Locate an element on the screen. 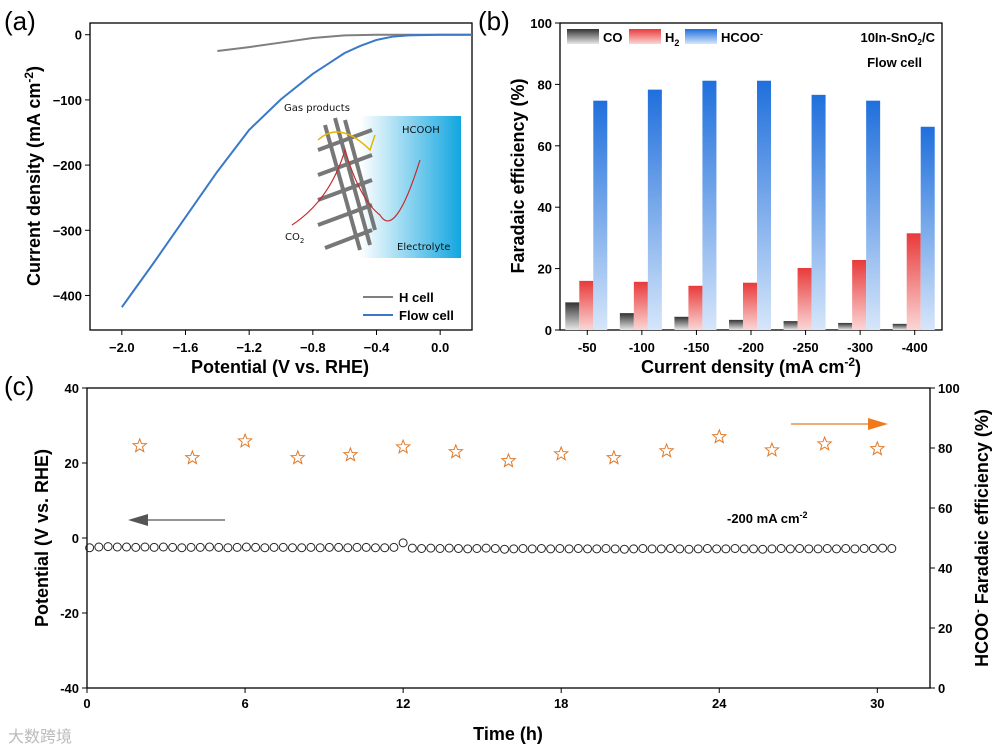 Image resolution: width=999 pixels, height=751 pixels. x-axis-label-c: Time (h) is located at coordinates (508, 734).